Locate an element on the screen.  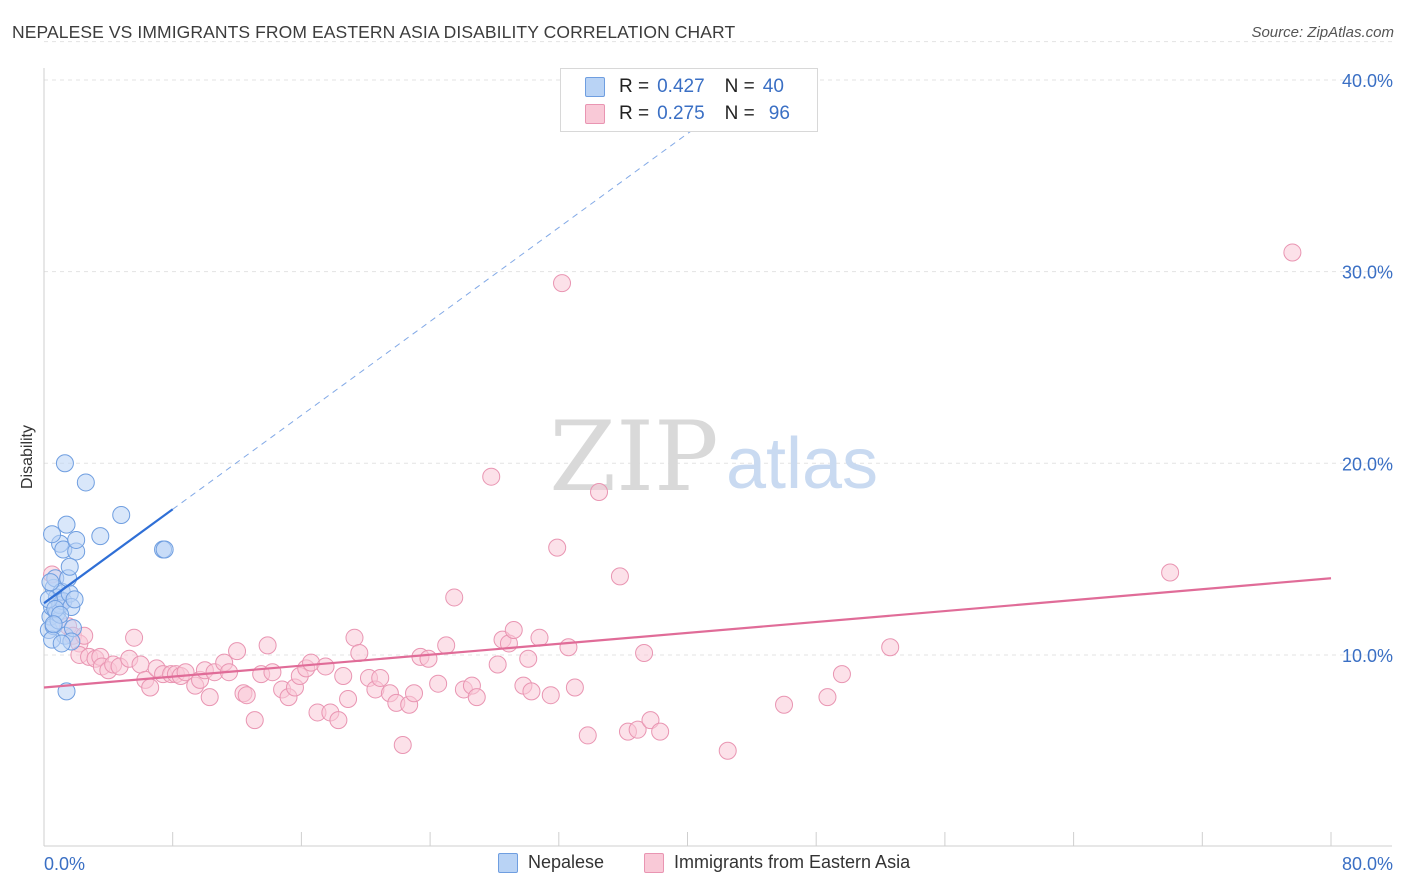
bottom-legend: Nepalese Immigrants from Eastern Asia is located at coordinates (703, 864).